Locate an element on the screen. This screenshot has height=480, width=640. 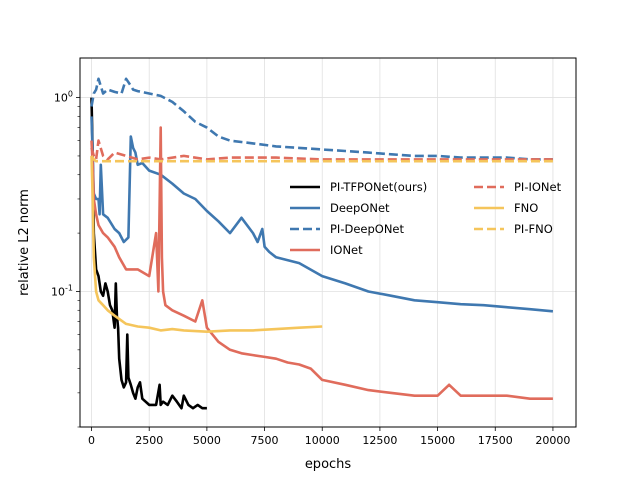
series-line-fno is located at coordinates (206, 244).